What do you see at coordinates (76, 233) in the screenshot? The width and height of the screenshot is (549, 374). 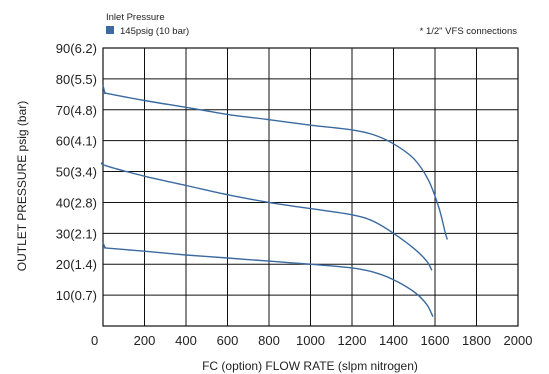 I see `y-tick-label: 30(2.1)` at bounding box center [76, 233].